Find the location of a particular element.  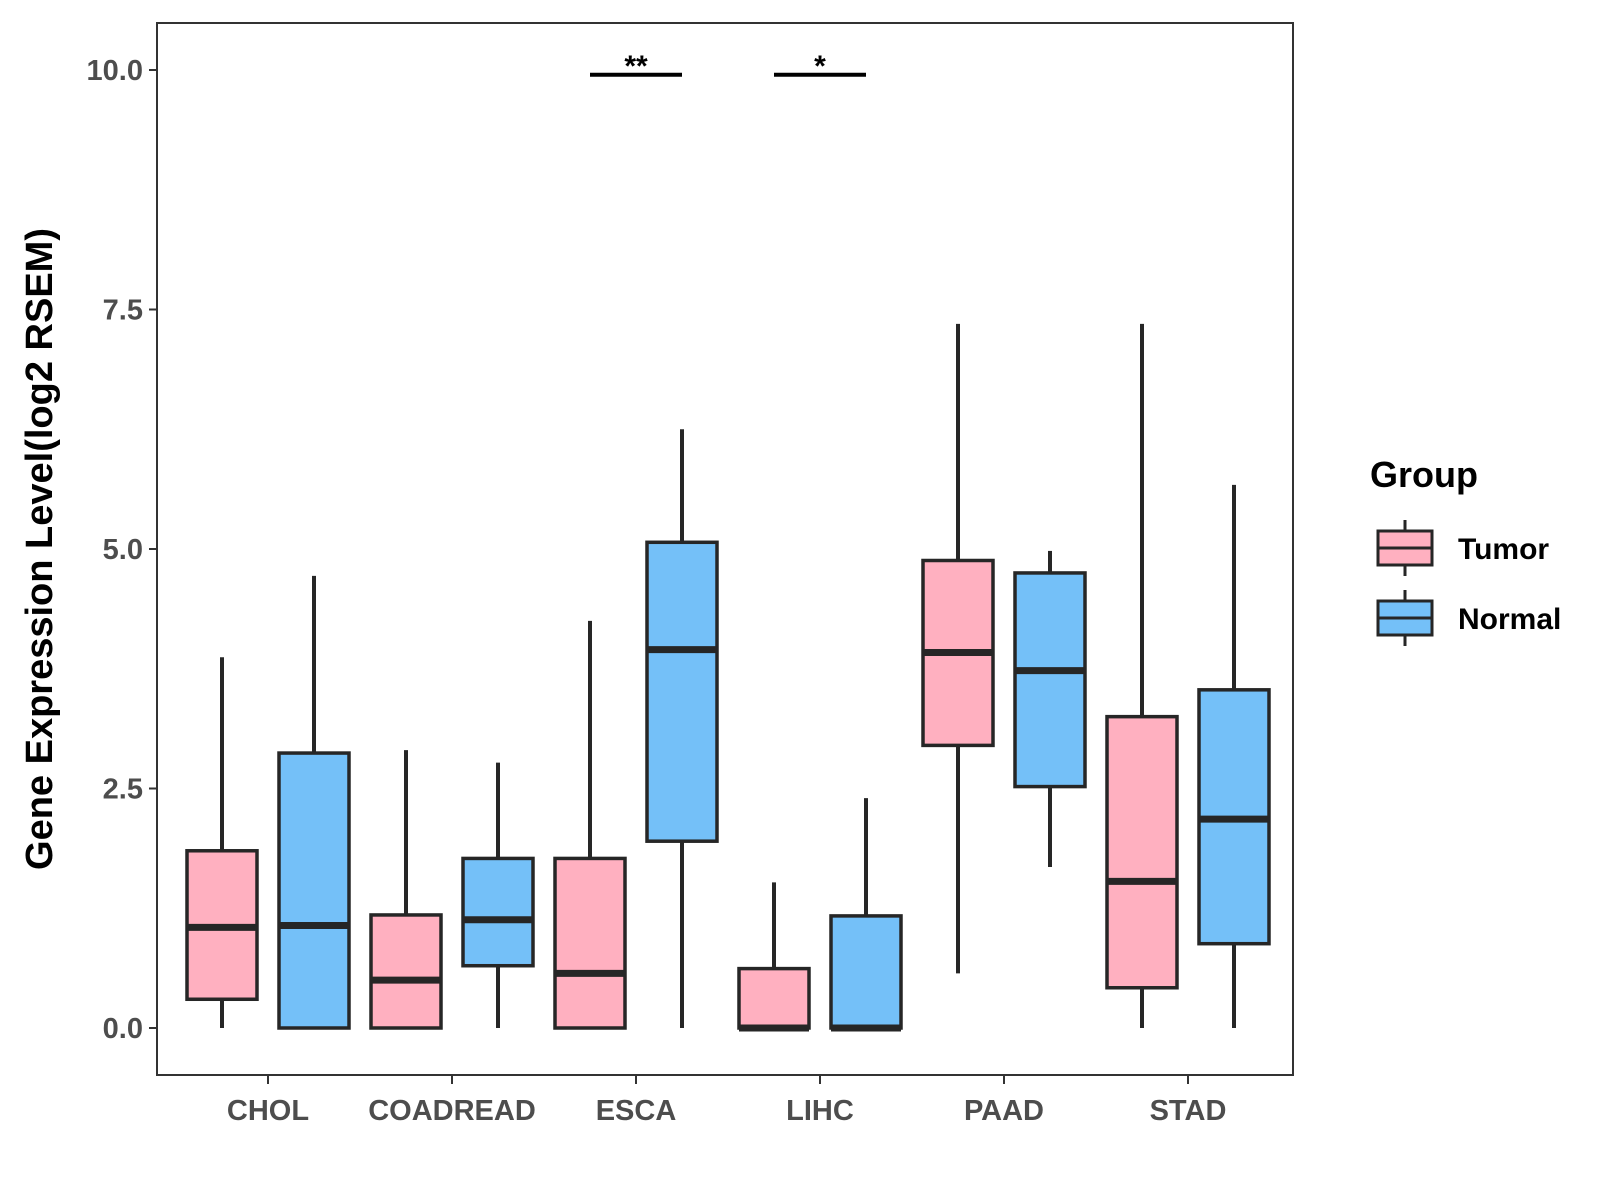

legend-title: Group is located at coordinates (1424, 474).